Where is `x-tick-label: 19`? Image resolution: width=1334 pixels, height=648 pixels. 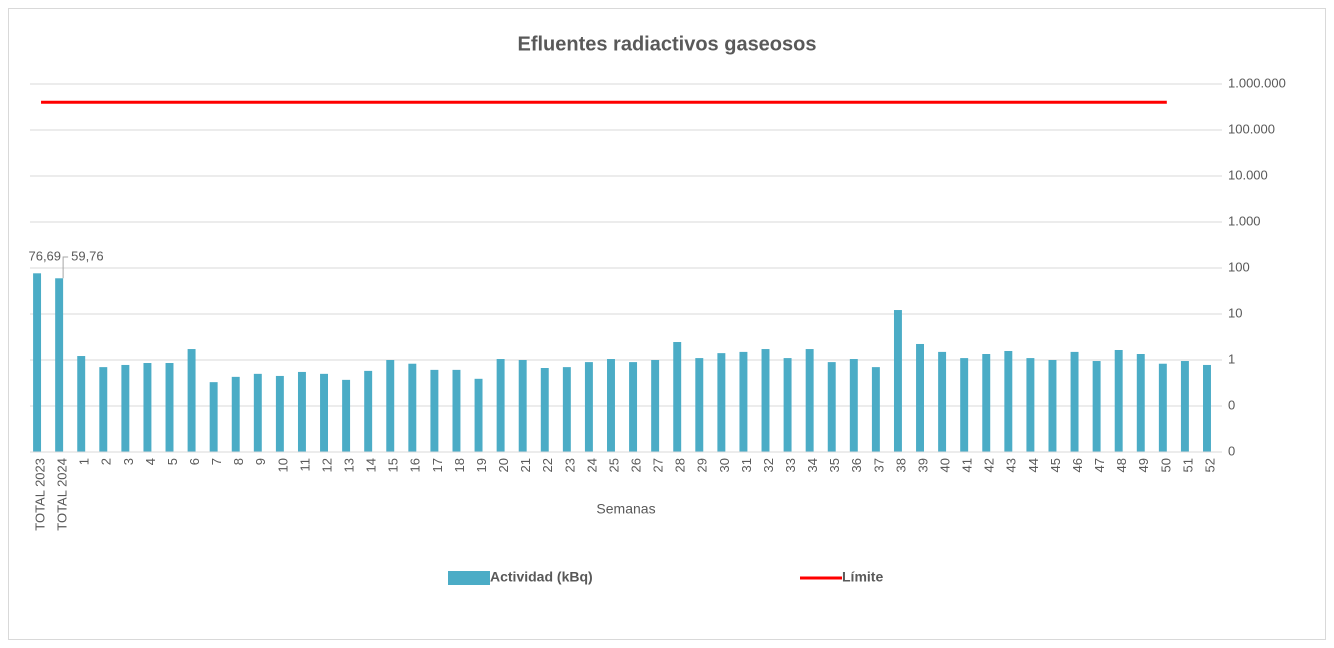
x-tick-label: 19 is located at coordinates (481, 465).